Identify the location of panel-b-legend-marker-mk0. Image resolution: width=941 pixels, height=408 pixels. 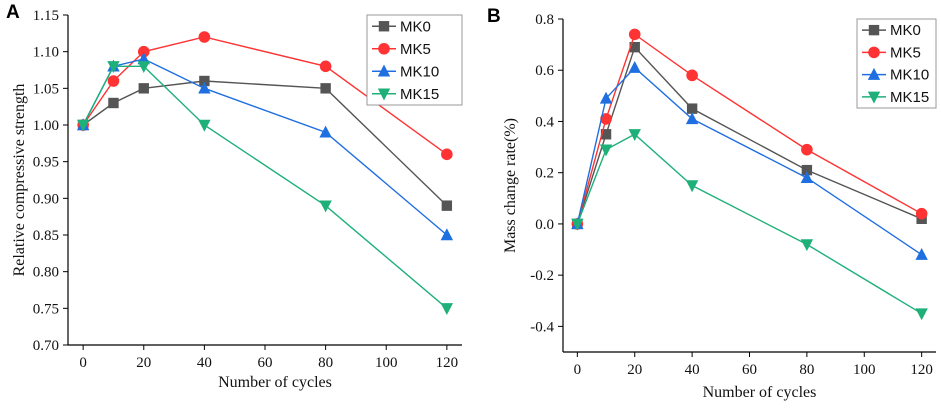
(874, 30).